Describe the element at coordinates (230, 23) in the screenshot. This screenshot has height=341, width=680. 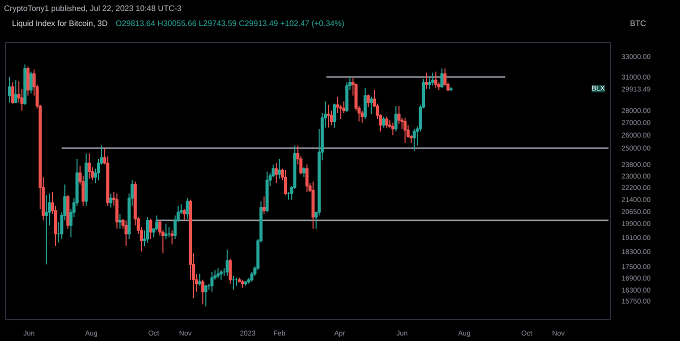
I see `text: O29813.64 H30055.66 L29743.59 C29913.49 +102.47 (+0.34%)` at that location.